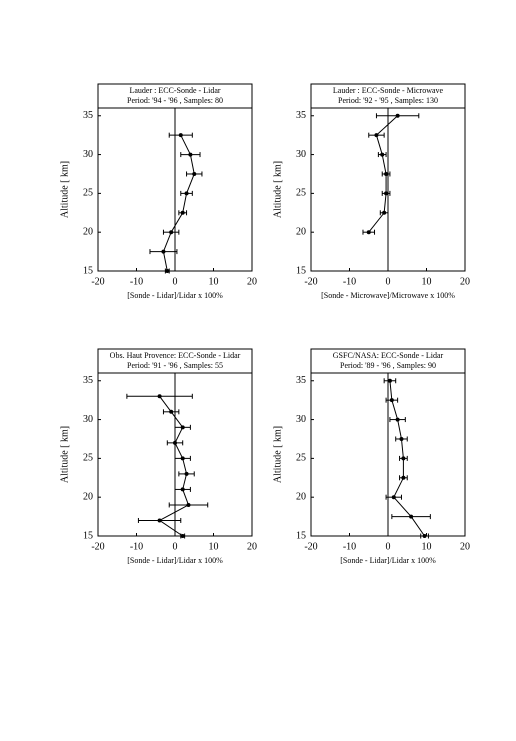 This screenshot has height=741, width=516. Describe the element at coordinates (388, 295) in the screenshot. I see `x-axis-label: [Sonde - Microwave]/Microwave x 100%` at that location.